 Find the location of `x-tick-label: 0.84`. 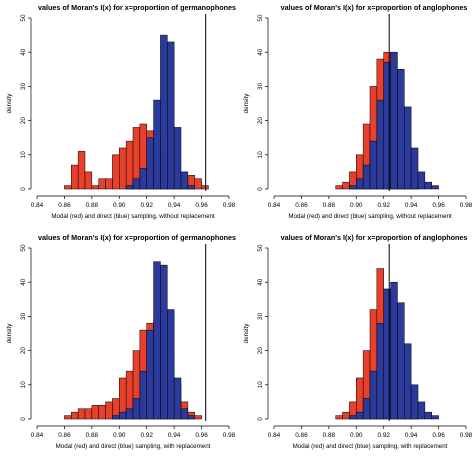

x-tick-label: 0.84 is located at coordinates (37, 435).